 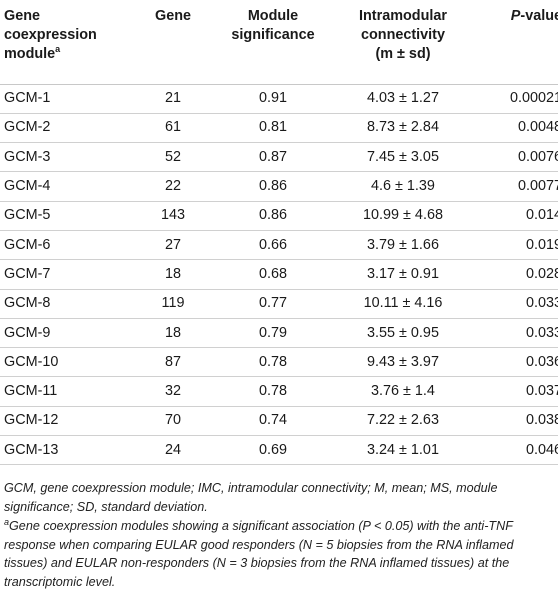 What do you see at coordinates (173, 157) in the screenshot?
I see `cell-gene: 52` at bounding box center [173, 157].